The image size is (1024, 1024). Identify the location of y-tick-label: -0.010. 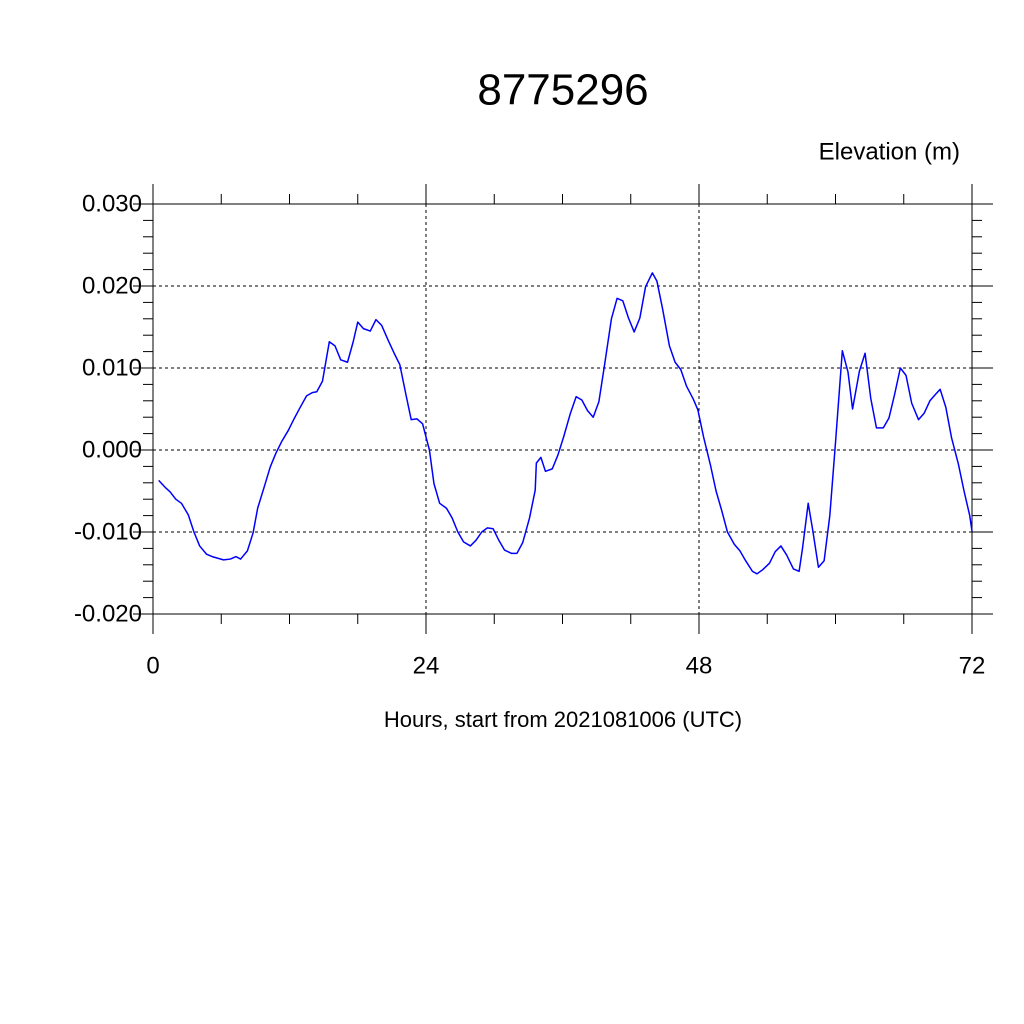
(108, 531).